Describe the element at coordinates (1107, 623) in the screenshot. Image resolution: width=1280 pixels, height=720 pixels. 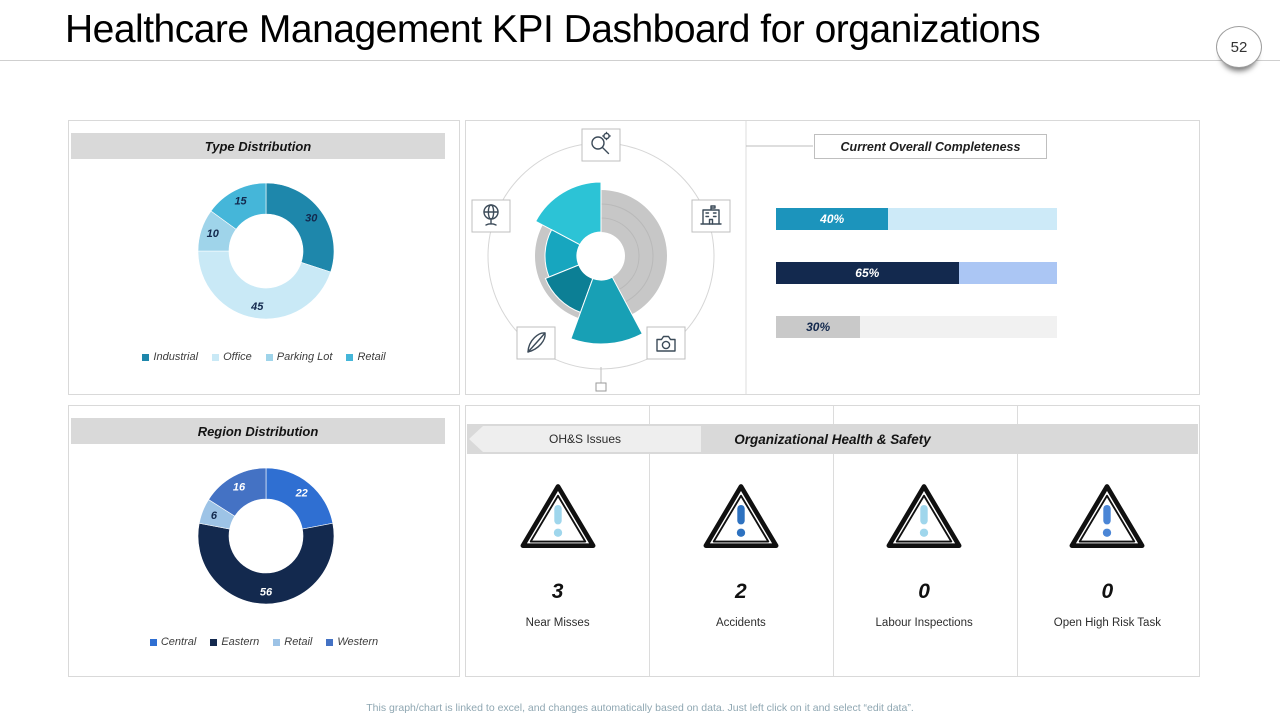
I see `stat-label: Open High Risk Task` at that location.